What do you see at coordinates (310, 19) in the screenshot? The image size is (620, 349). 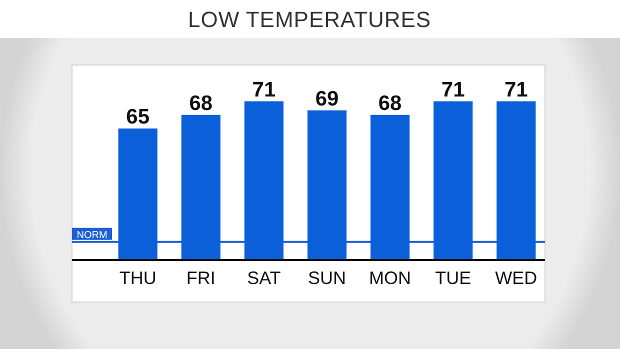 I see `chart-title: LOW TEMPERATURES` at bounding box center [310, 19].